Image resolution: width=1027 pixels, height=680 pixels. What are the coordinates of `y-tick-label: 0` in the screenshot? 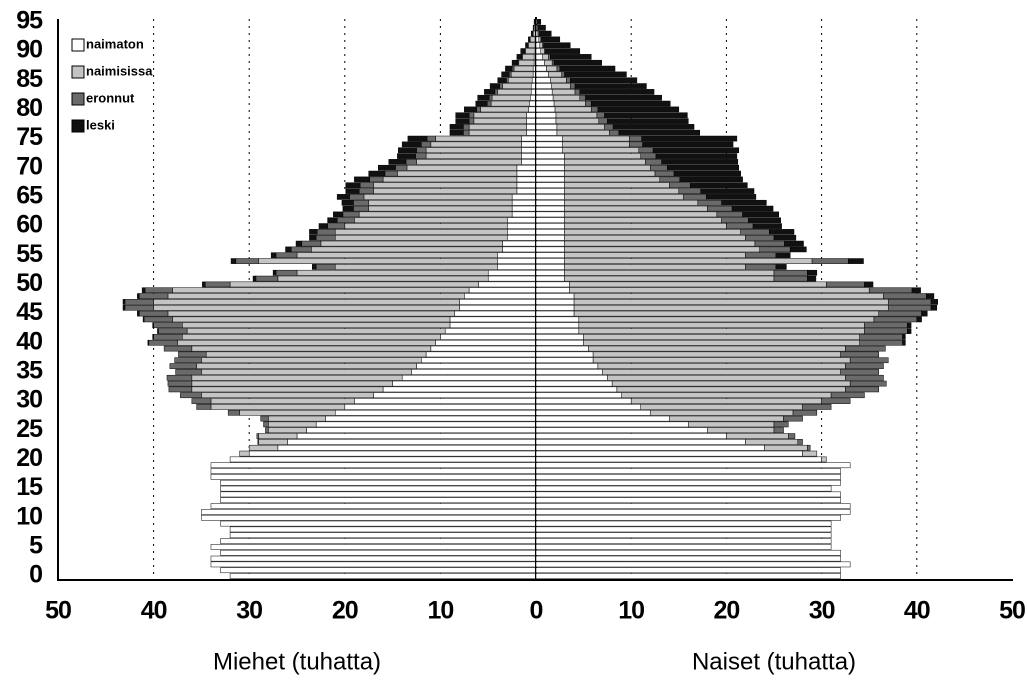 It's located at (35, 575).